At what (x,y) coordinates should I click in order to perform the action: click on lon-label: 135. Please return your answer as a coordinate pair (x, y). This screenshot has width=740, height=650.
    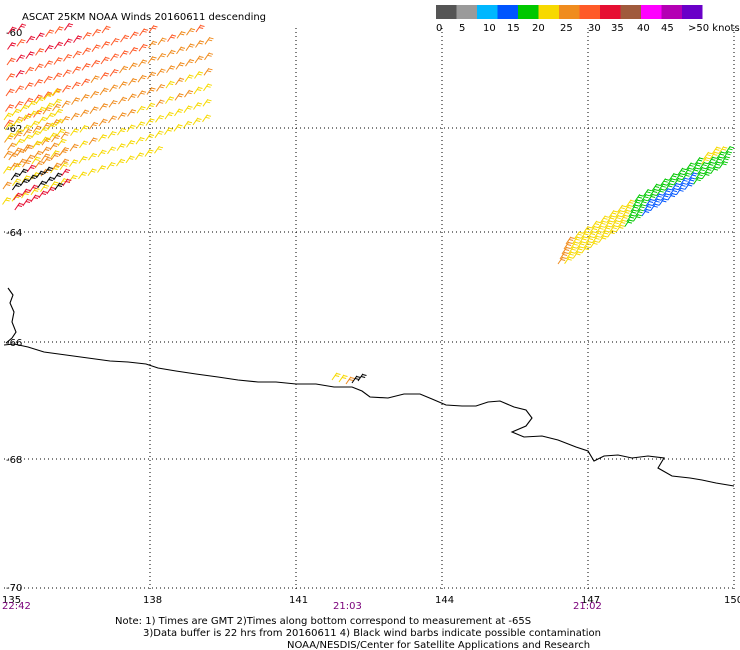
    Looking at the image, I should click on (11, 600).